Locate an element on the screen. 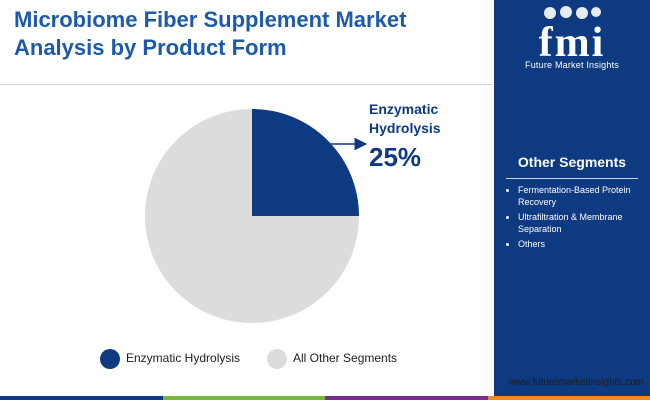 This screenshot has height=400, width=650. list-item: Ultrafiltration & Membrane Separation is located at coordinates (584, 223).